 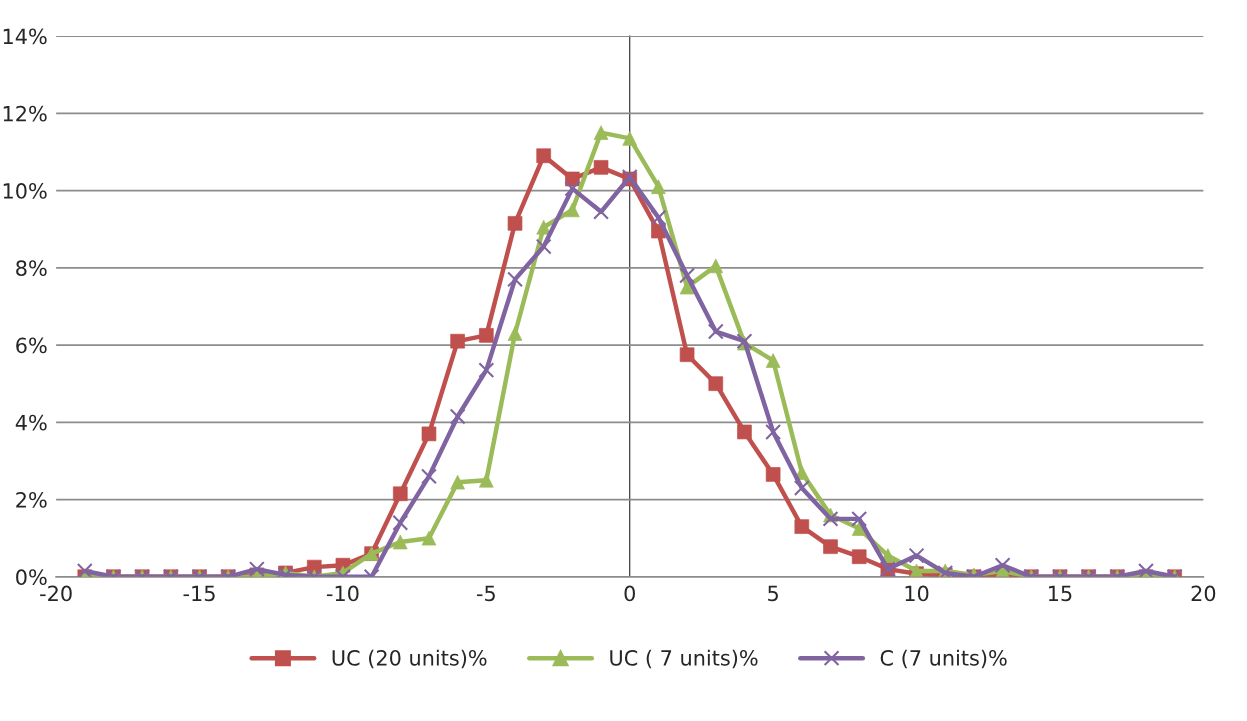 What do you see at coordinates (31, 345) in the screenshot?
I see `y-tick-label: 6%` at bounding box center [31, 345].